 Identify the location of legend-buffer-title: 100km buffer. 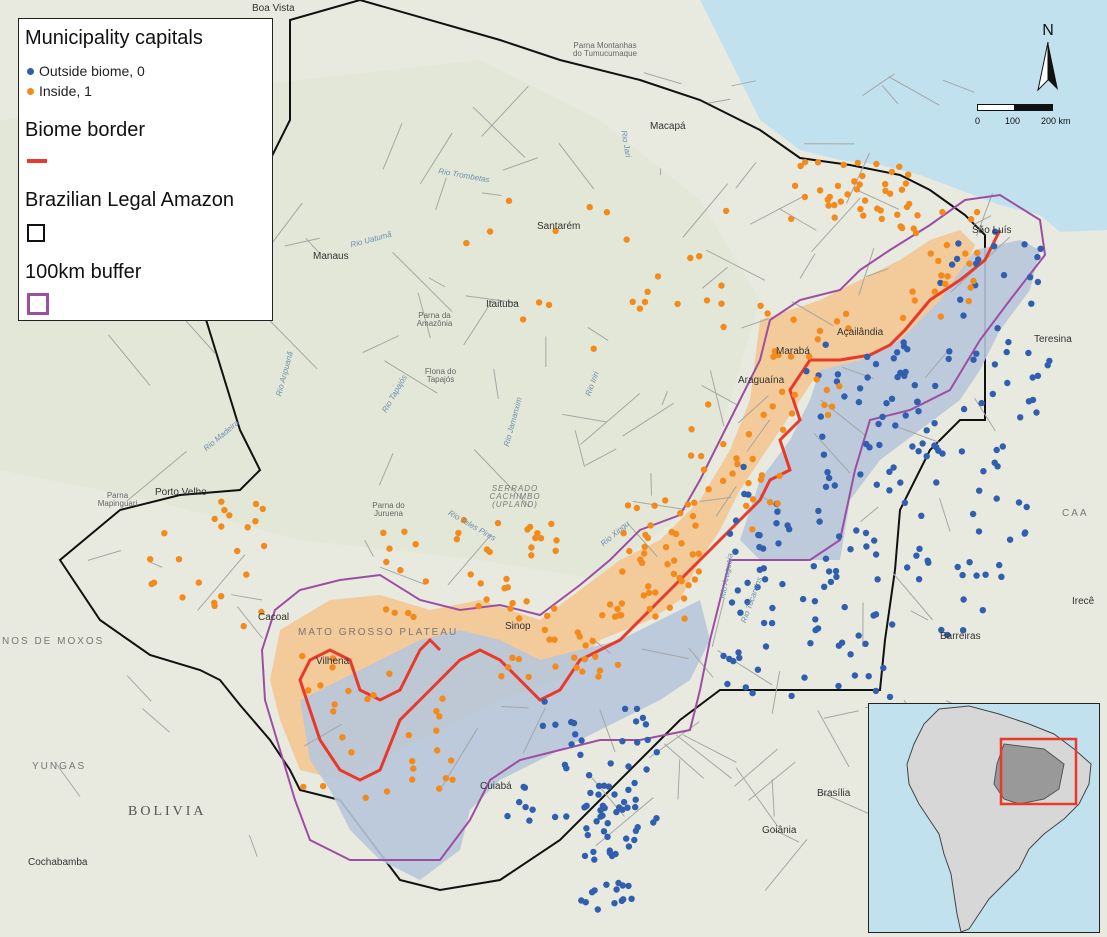
(83, 272).